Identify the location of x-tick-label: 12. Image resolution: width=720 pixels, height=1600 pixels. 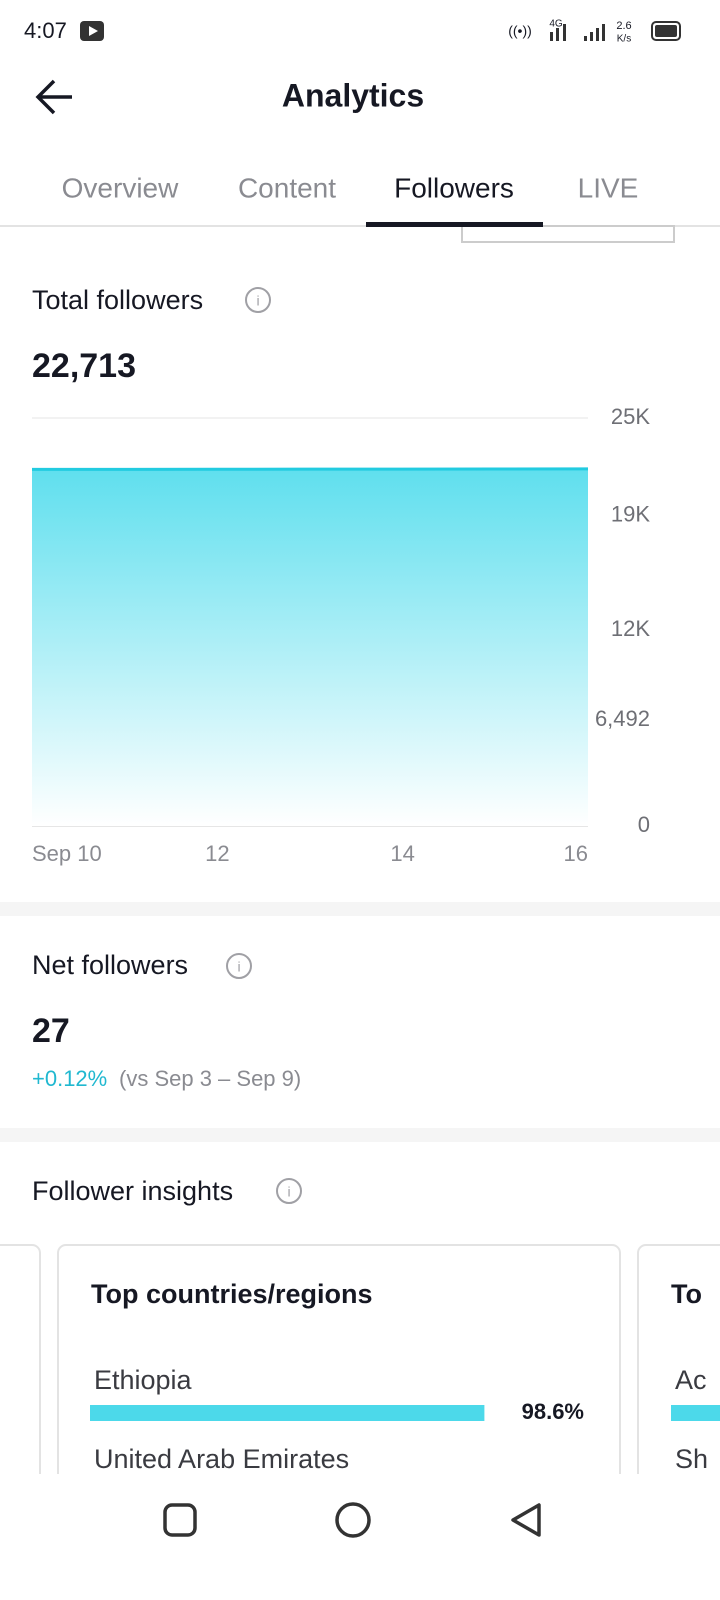
(217, 853).